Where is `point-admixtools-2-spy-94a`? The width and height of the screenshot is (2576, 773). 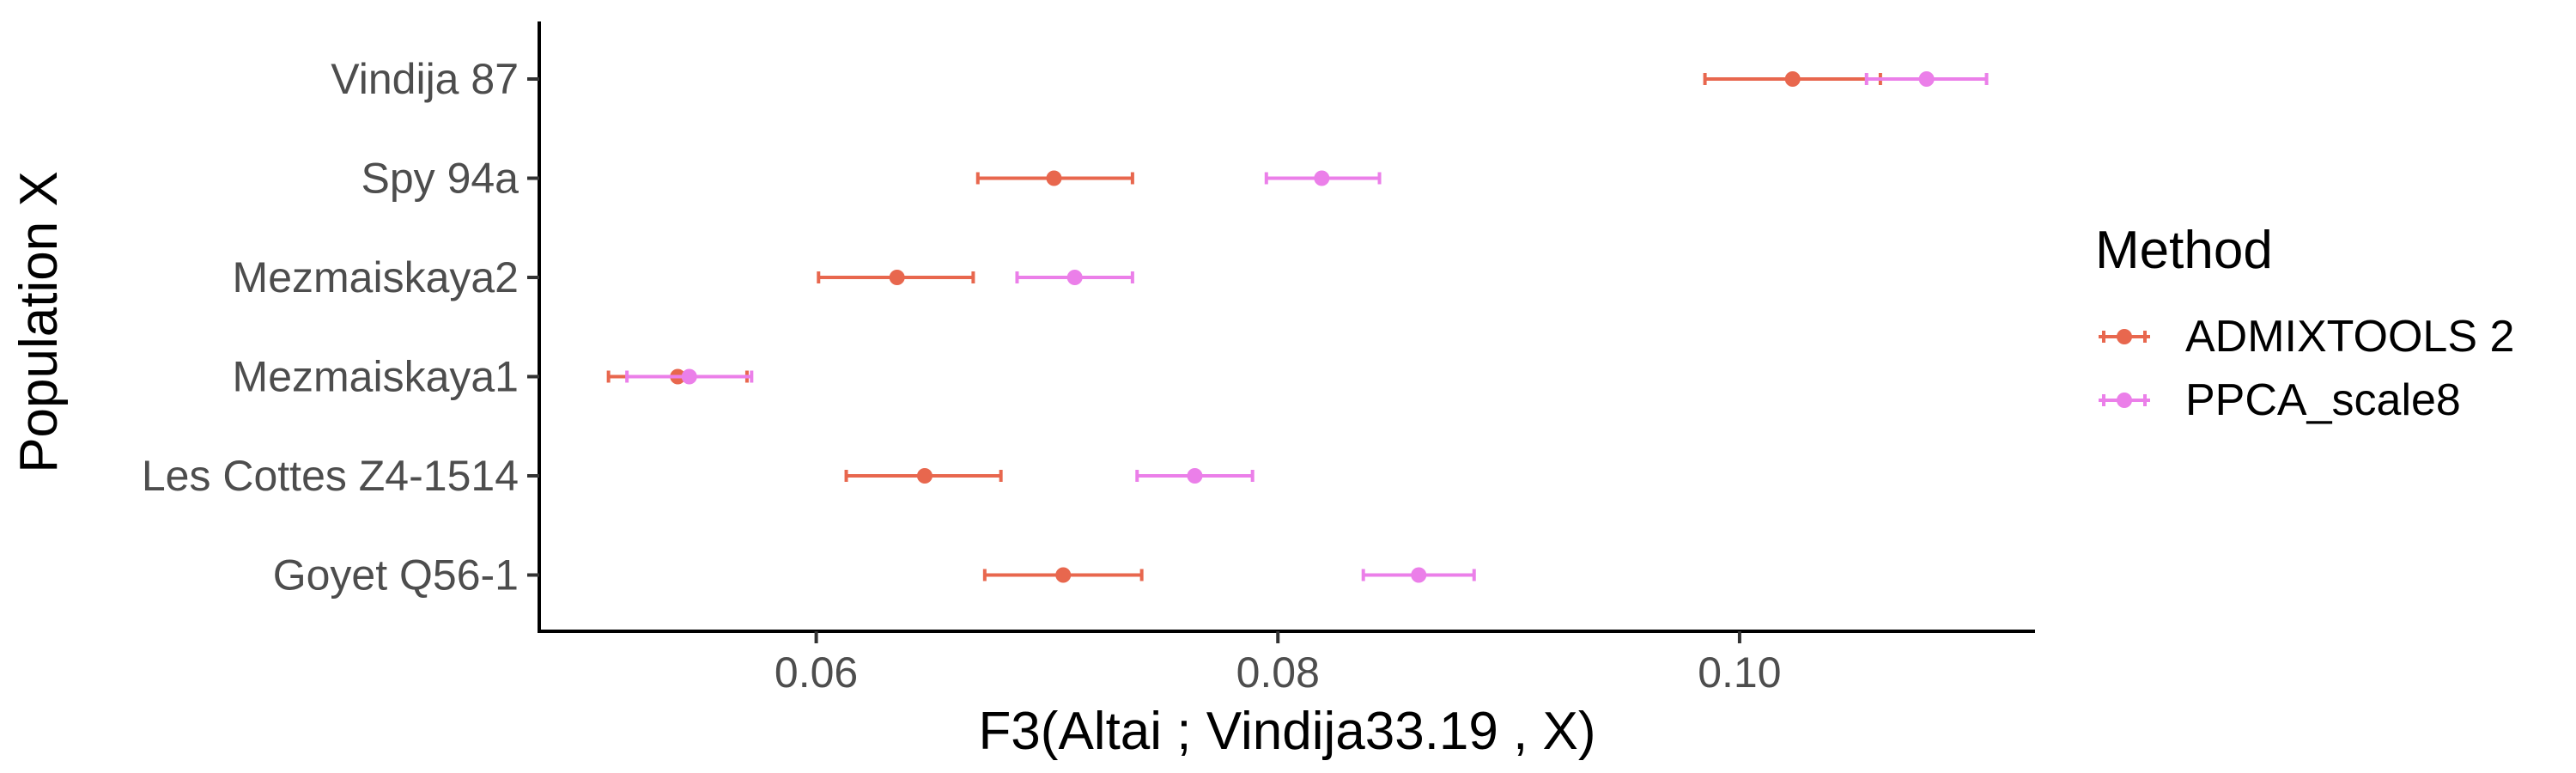
point-admixtools-2-spy-94a is located at coordinates (1054, 178).